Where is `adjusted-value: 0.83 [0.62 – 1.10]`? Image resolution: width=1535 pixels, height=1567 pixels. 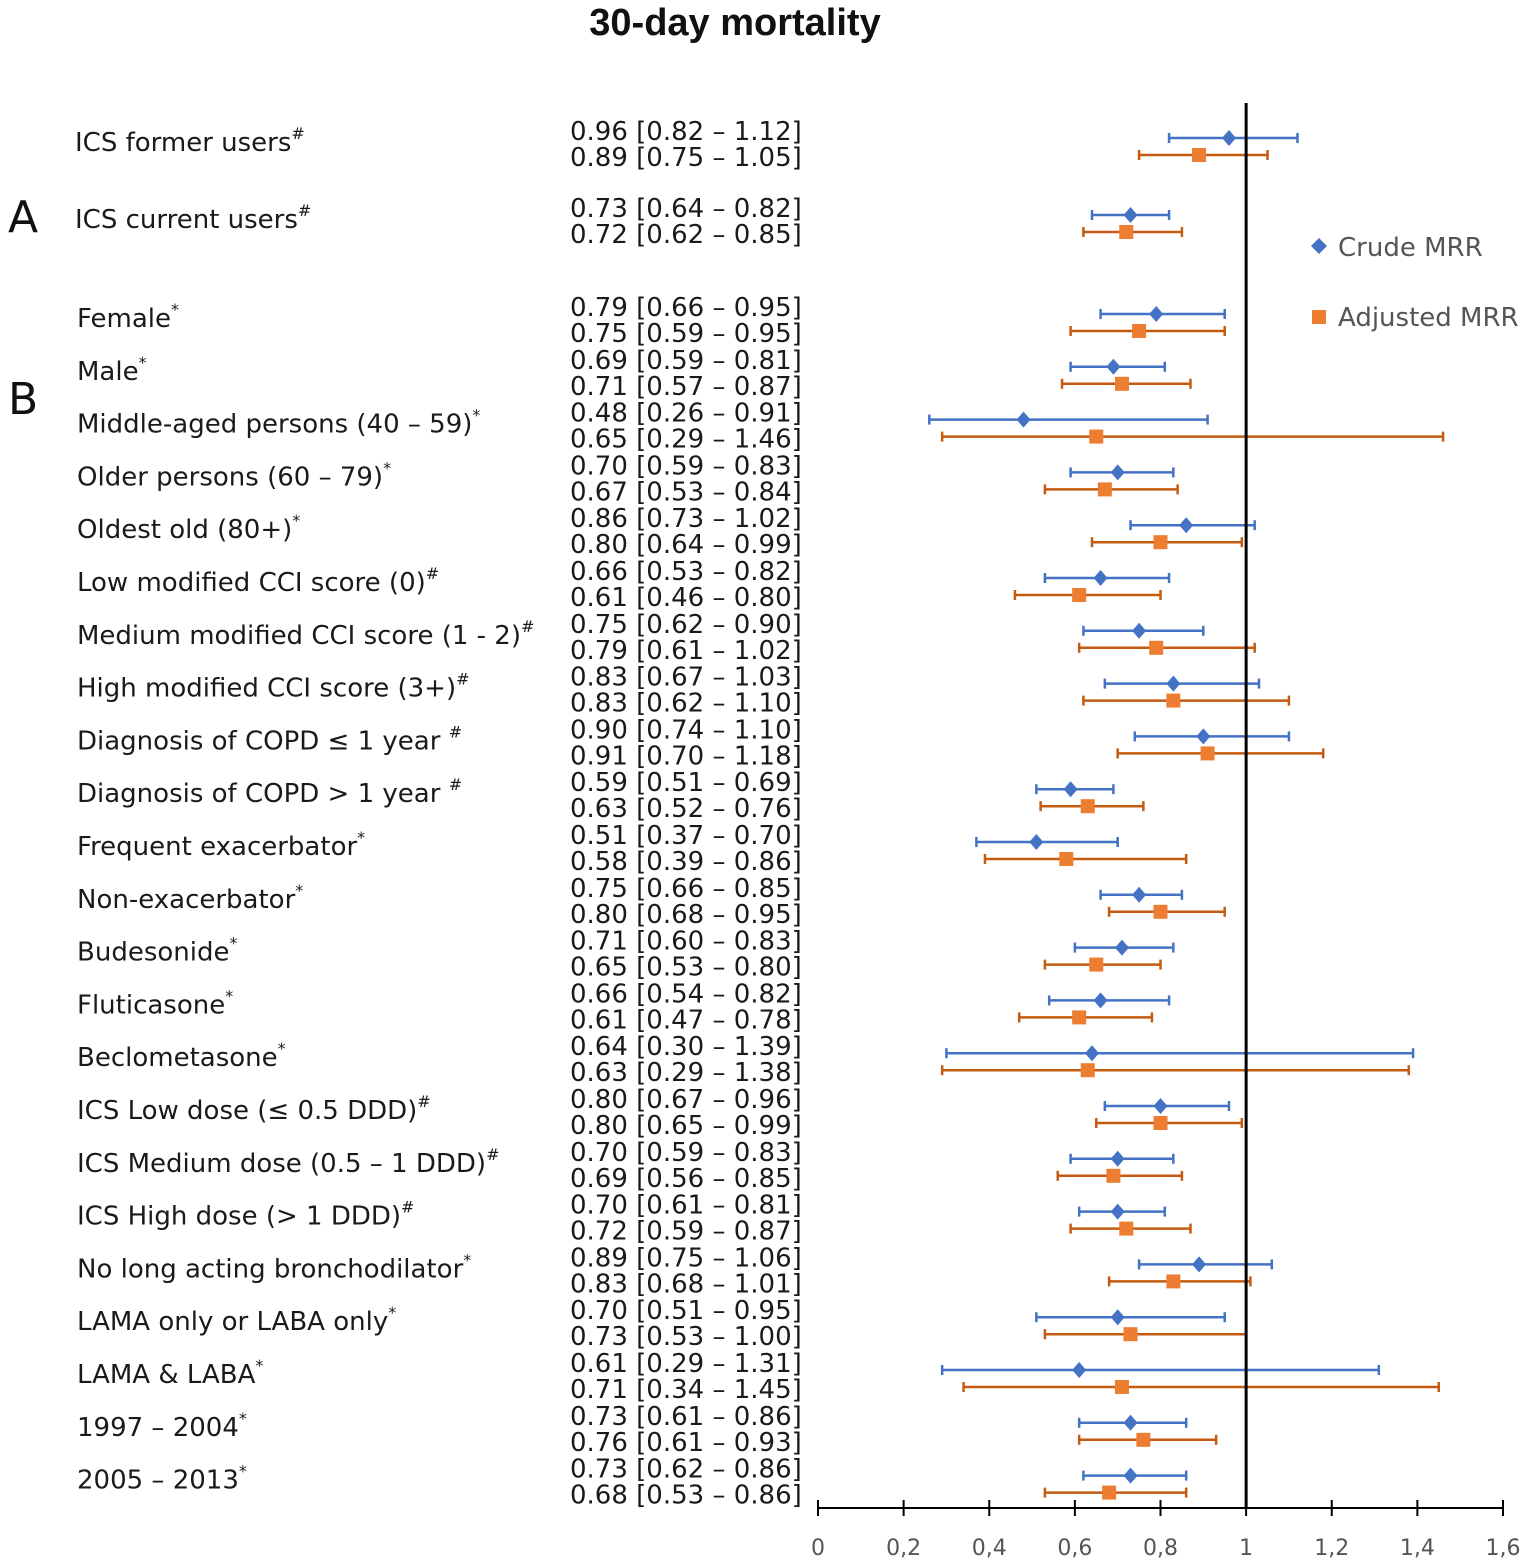
adjusted-value: 0.83 [0.62 – 1.10] is located at coordinates (686, 704).